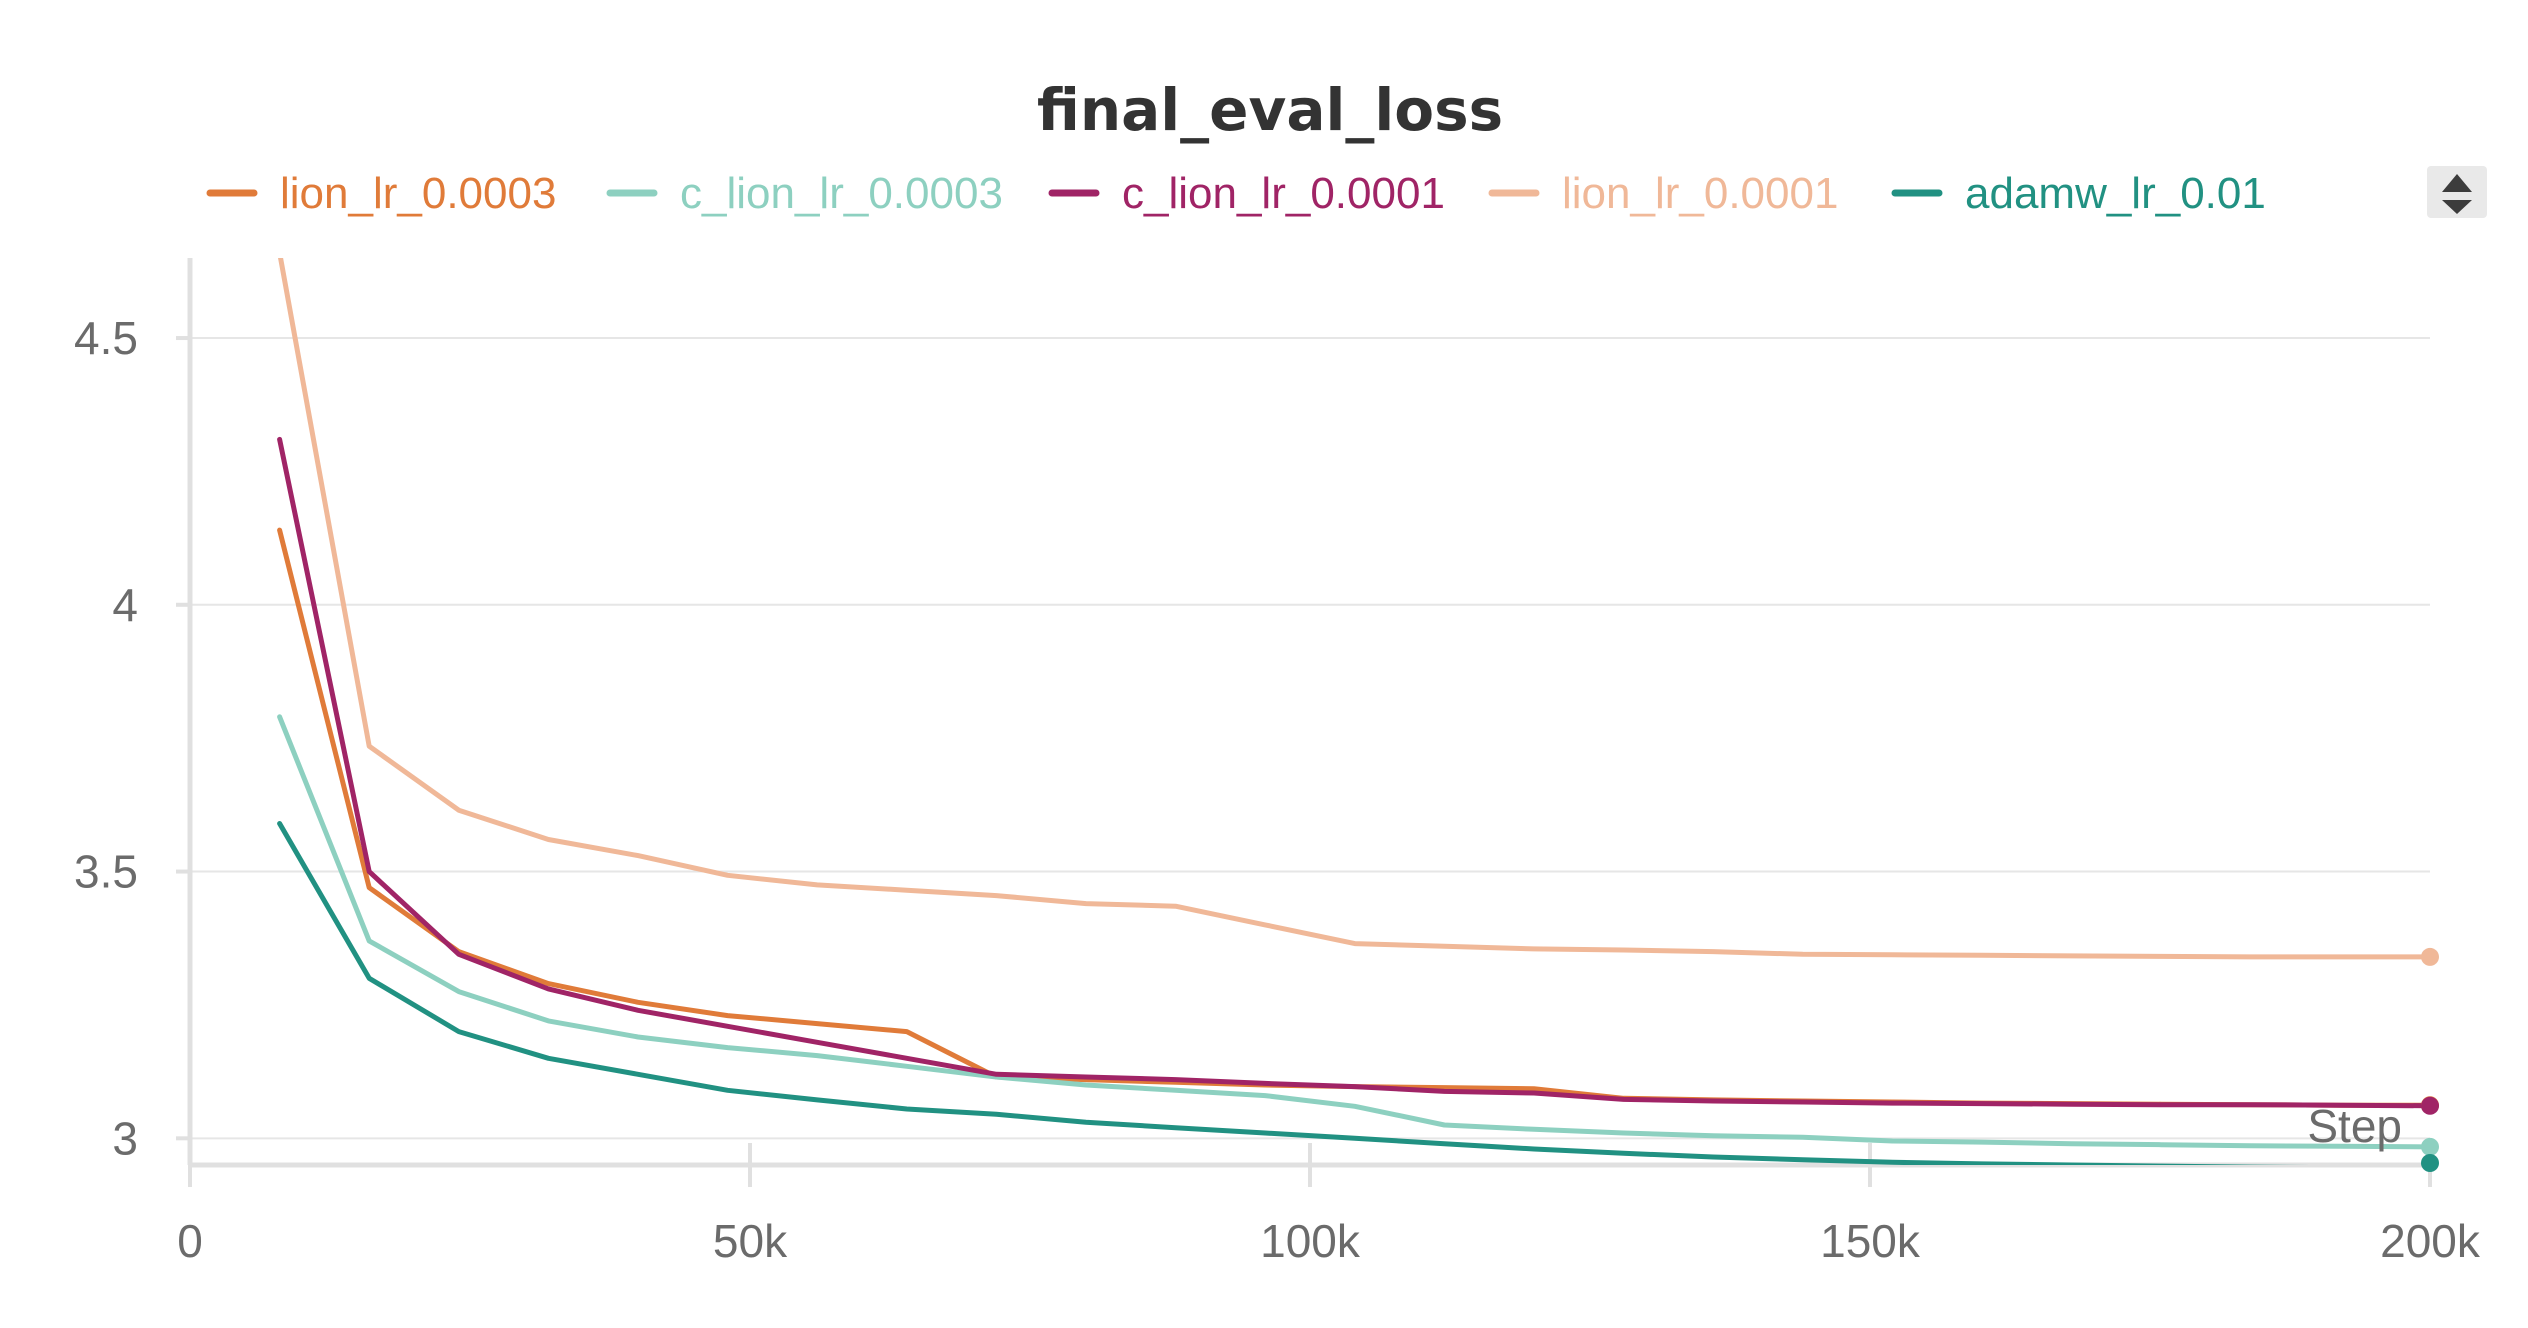 The image size is (2528, 1328). I want to click on series-endpoint-lion_lr_0.0001, so click(2430, 956).